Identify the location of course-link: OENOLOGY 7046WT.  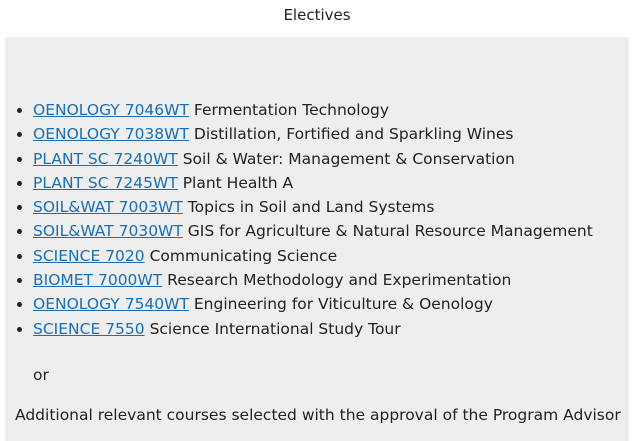
(111, 110).